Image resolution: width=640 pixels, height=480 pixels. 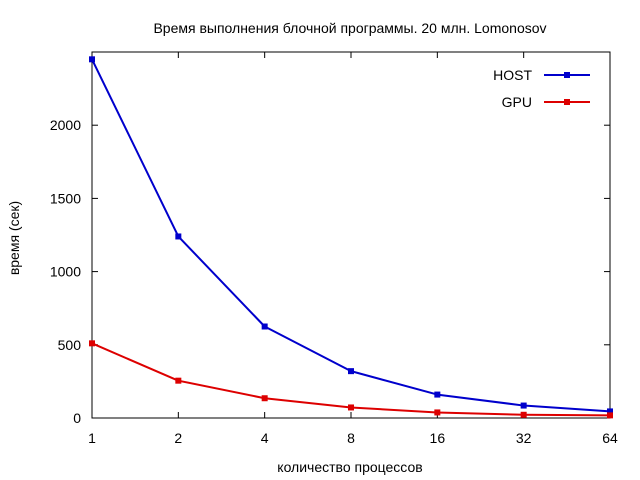 What do you see at coordinates (65, 272) in the screenshot?
I see `y-tick-label: 1000` at bounding box center [65, 272].